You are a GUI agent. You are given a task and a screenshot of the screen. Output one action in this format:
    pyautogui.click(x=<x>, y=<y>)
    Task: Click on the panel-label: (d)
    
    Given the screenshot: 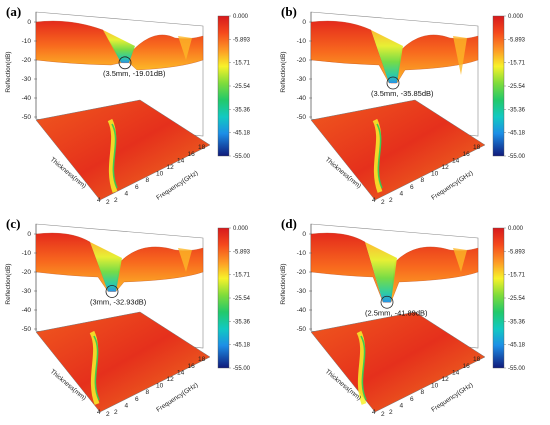 What is the action you would take?
    pyautogui.click(x=289, y=223)
    